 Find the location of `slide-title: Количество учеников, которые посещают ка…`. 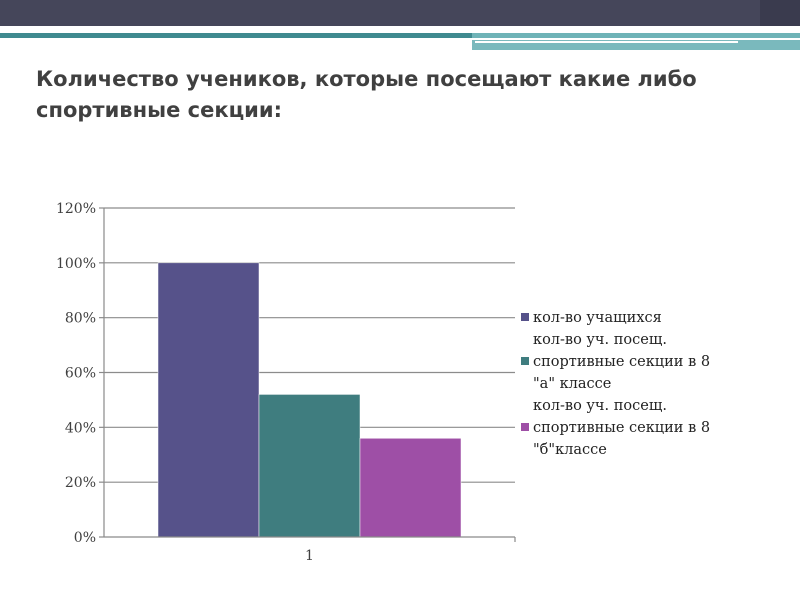

slide-title: Количество учеников, которые посещают ка… is located at coordinates (366, 94).